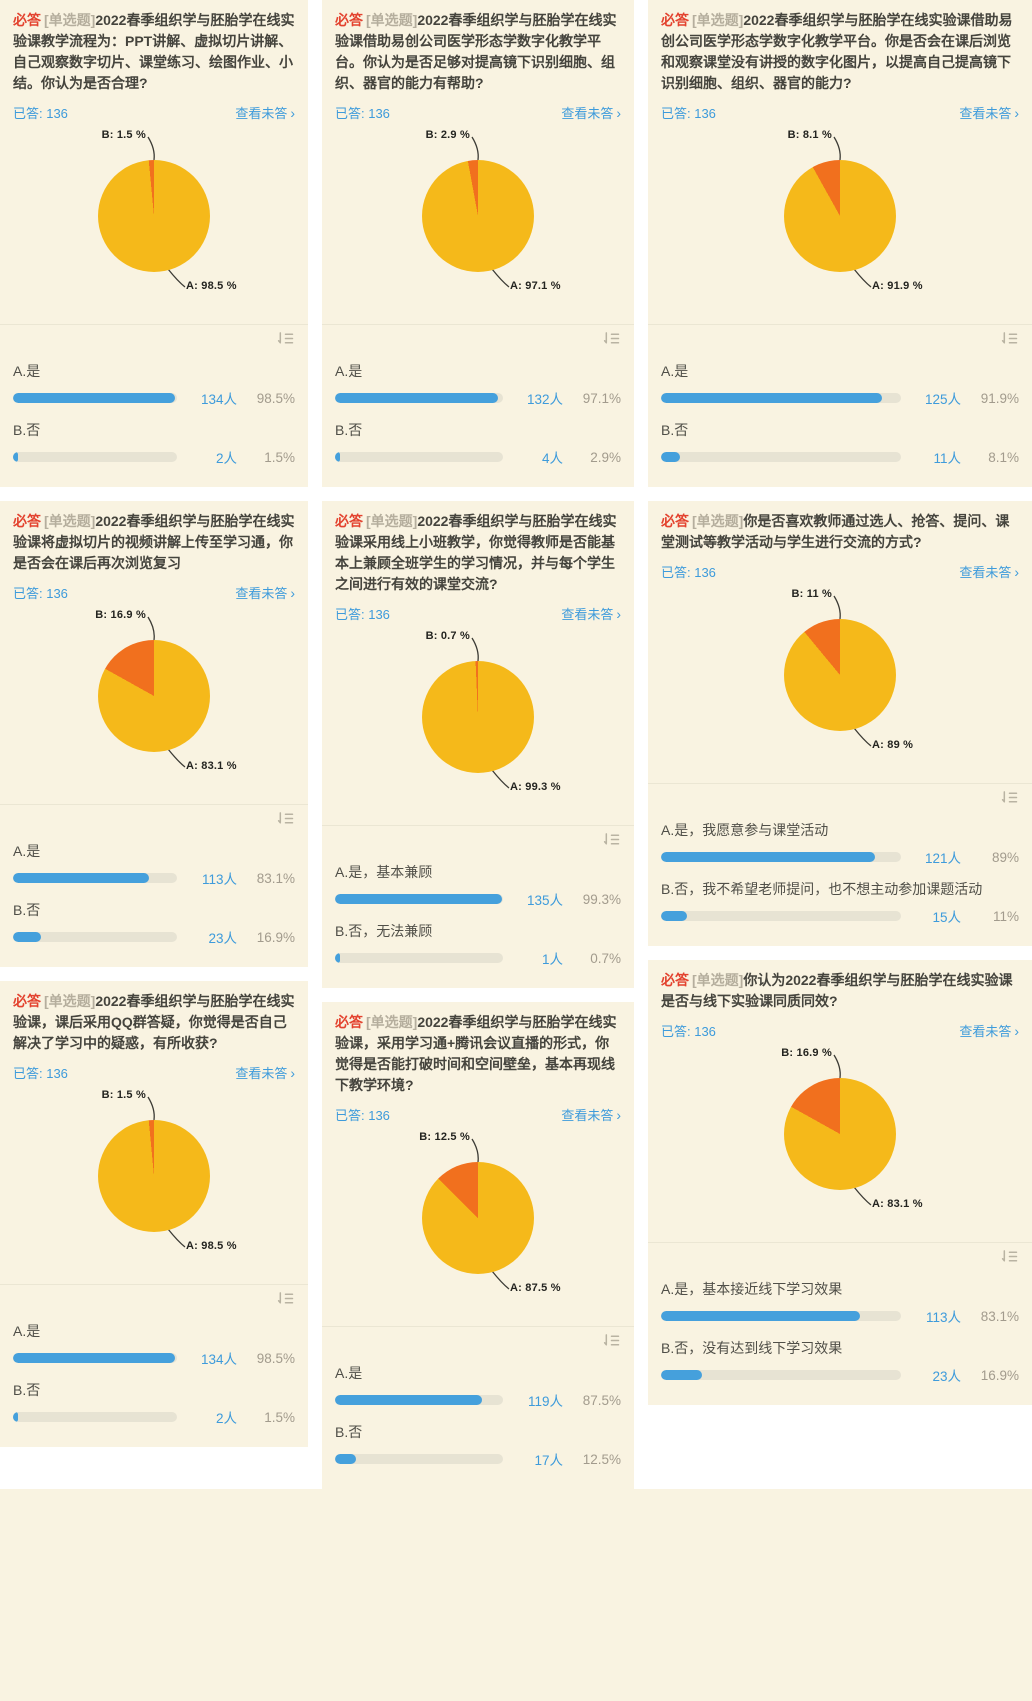 Image resolution: width=1032 pixels, height=1701 pixels. I want to click on option-label: A.是，我愿意参与课堂活动, so click(745, 830).